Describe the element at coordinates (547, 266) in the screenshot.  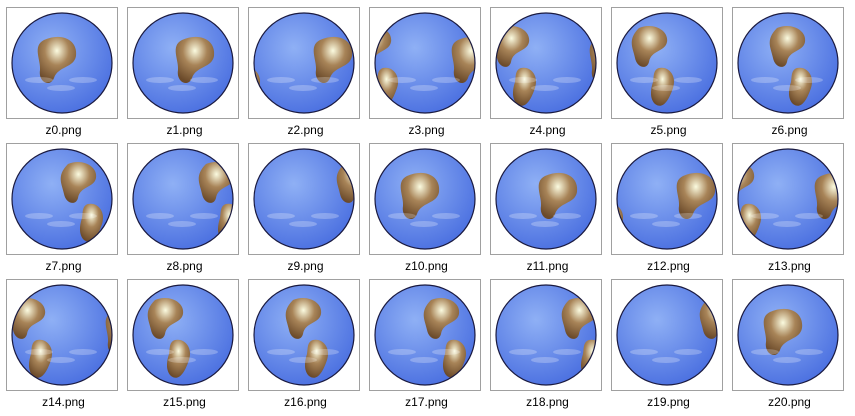
I see `file-name-label: z11.png` at that location.